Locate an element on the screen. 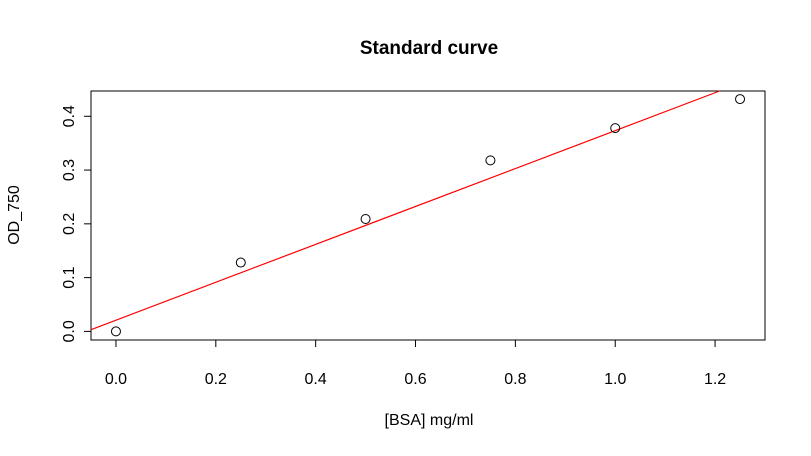 This screenshot has height=456, width=811. x-tick-label: 0.6 is located at coordinates (415, 379).